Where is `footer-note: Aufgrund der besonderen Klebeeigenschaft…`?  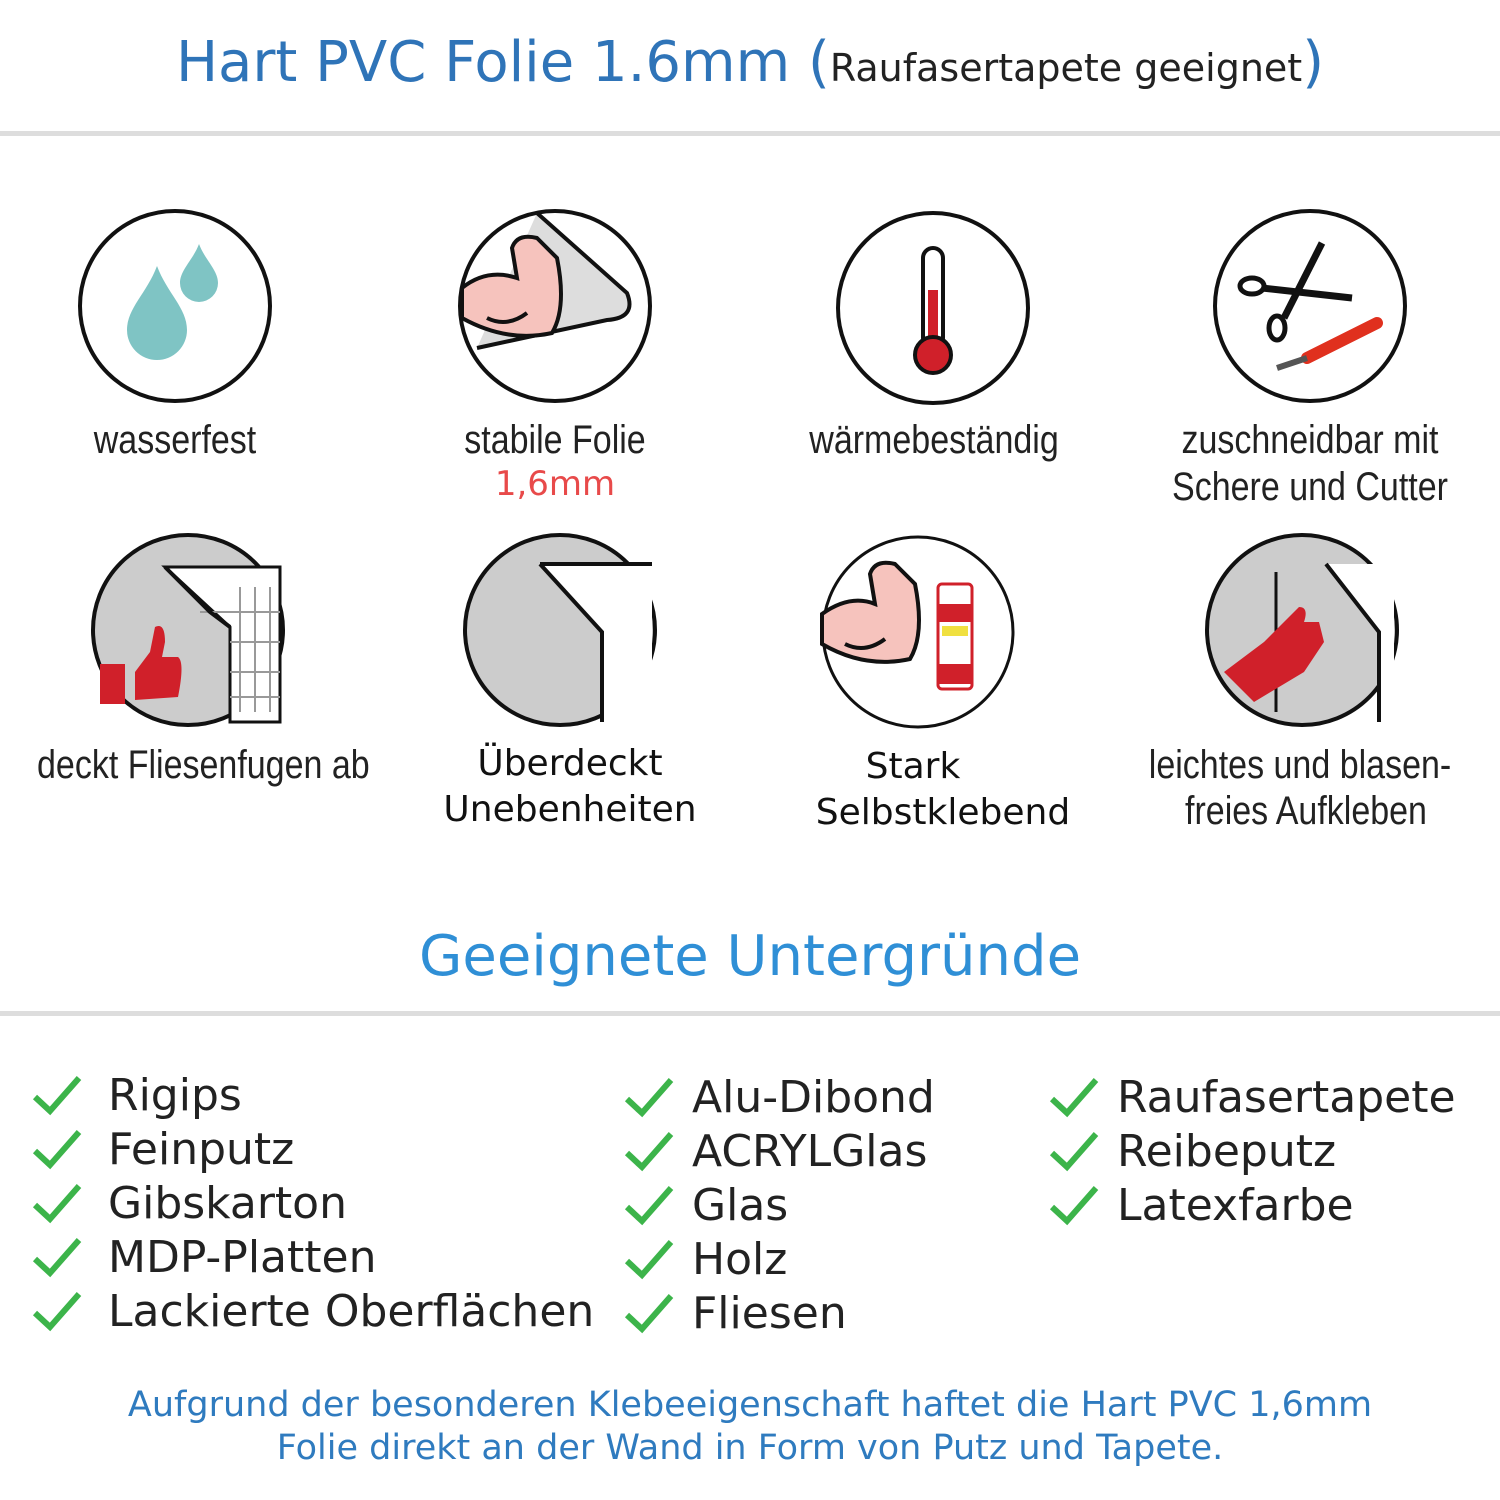
footer-note: Aufgrund der besonderen Klebeeigenschaft… is located at coordinates (750, 1427).